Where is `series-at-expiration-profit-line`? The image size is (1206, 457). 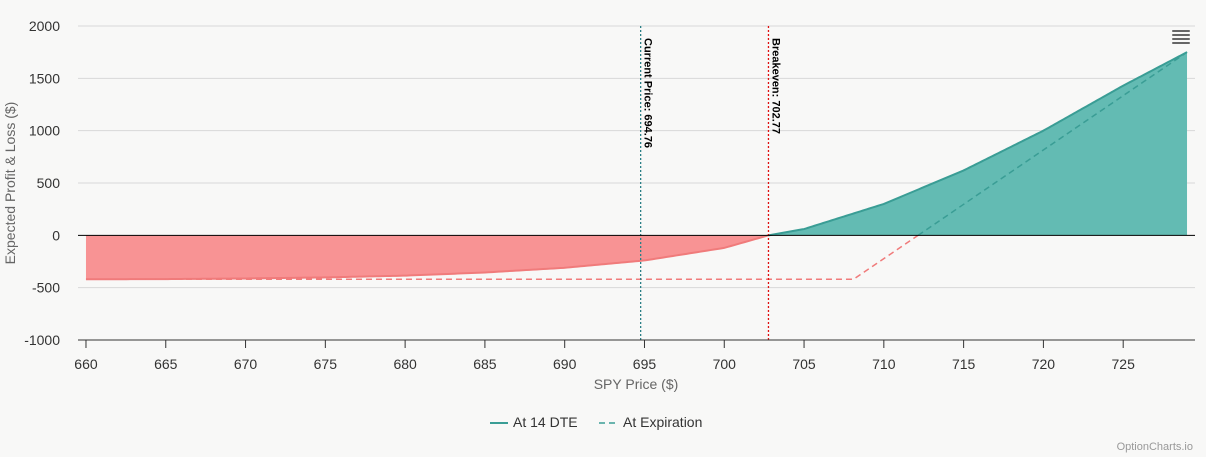 series-at-expiration-profit-line is located at coordinates (1052, 143).